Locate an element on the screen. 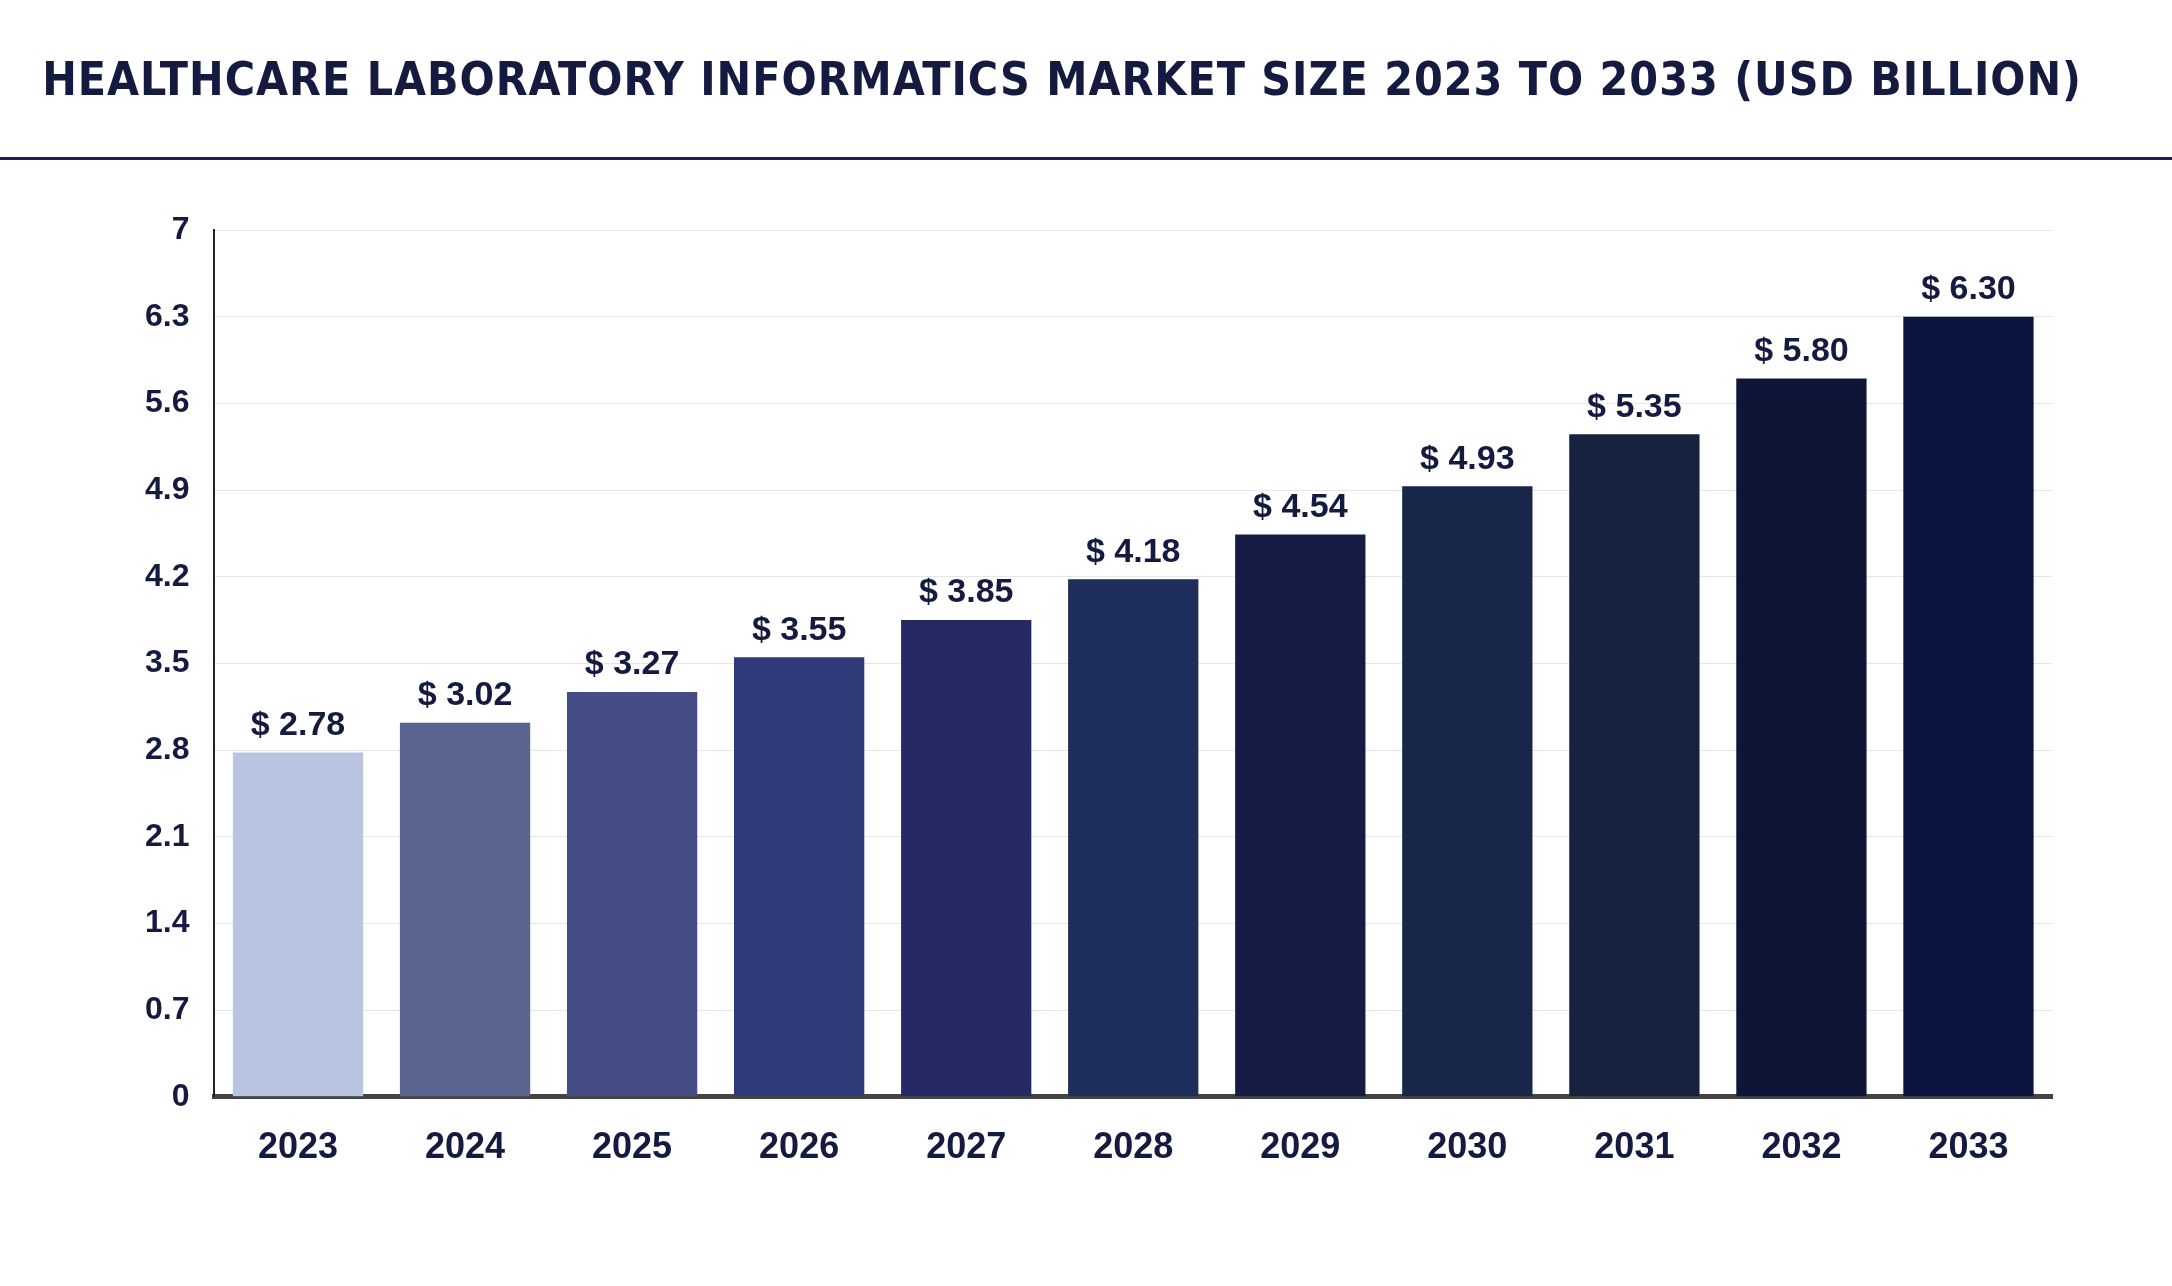 The image size is (2172, 1286). x-tick-label: 2027 is located at coordinates (966, 1146).